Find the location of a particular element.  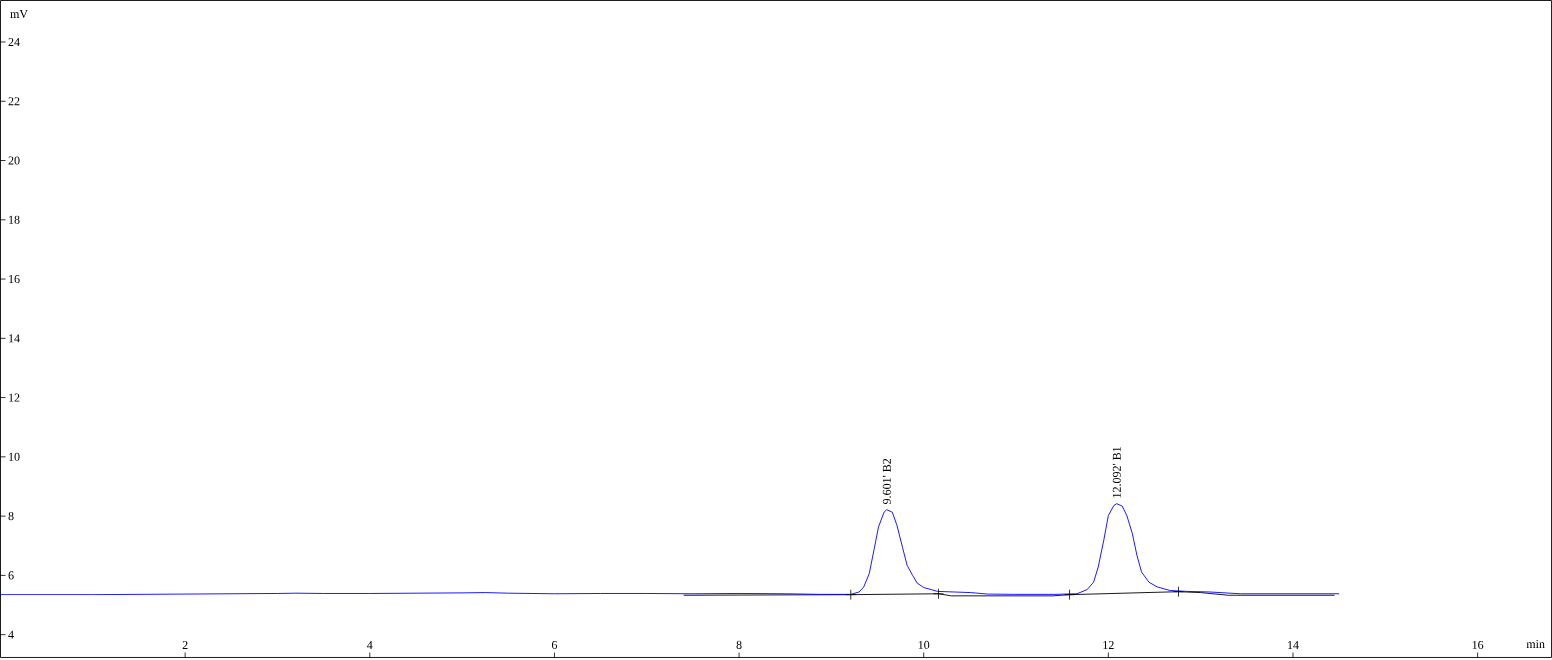

y-tick-label: 22 is located at coordinates (14, 101).